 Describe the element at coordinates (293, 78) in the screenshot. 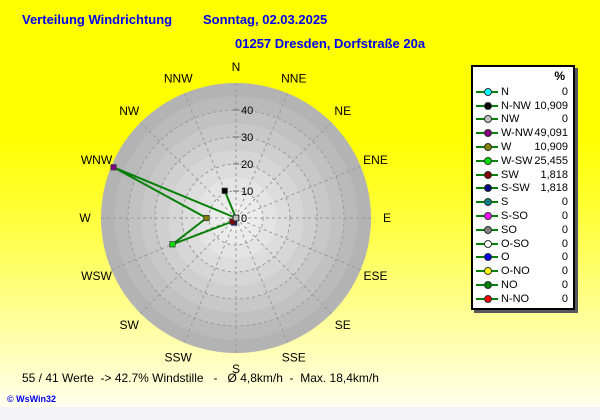

I see `compass-label-NNE: NNE` at that location.